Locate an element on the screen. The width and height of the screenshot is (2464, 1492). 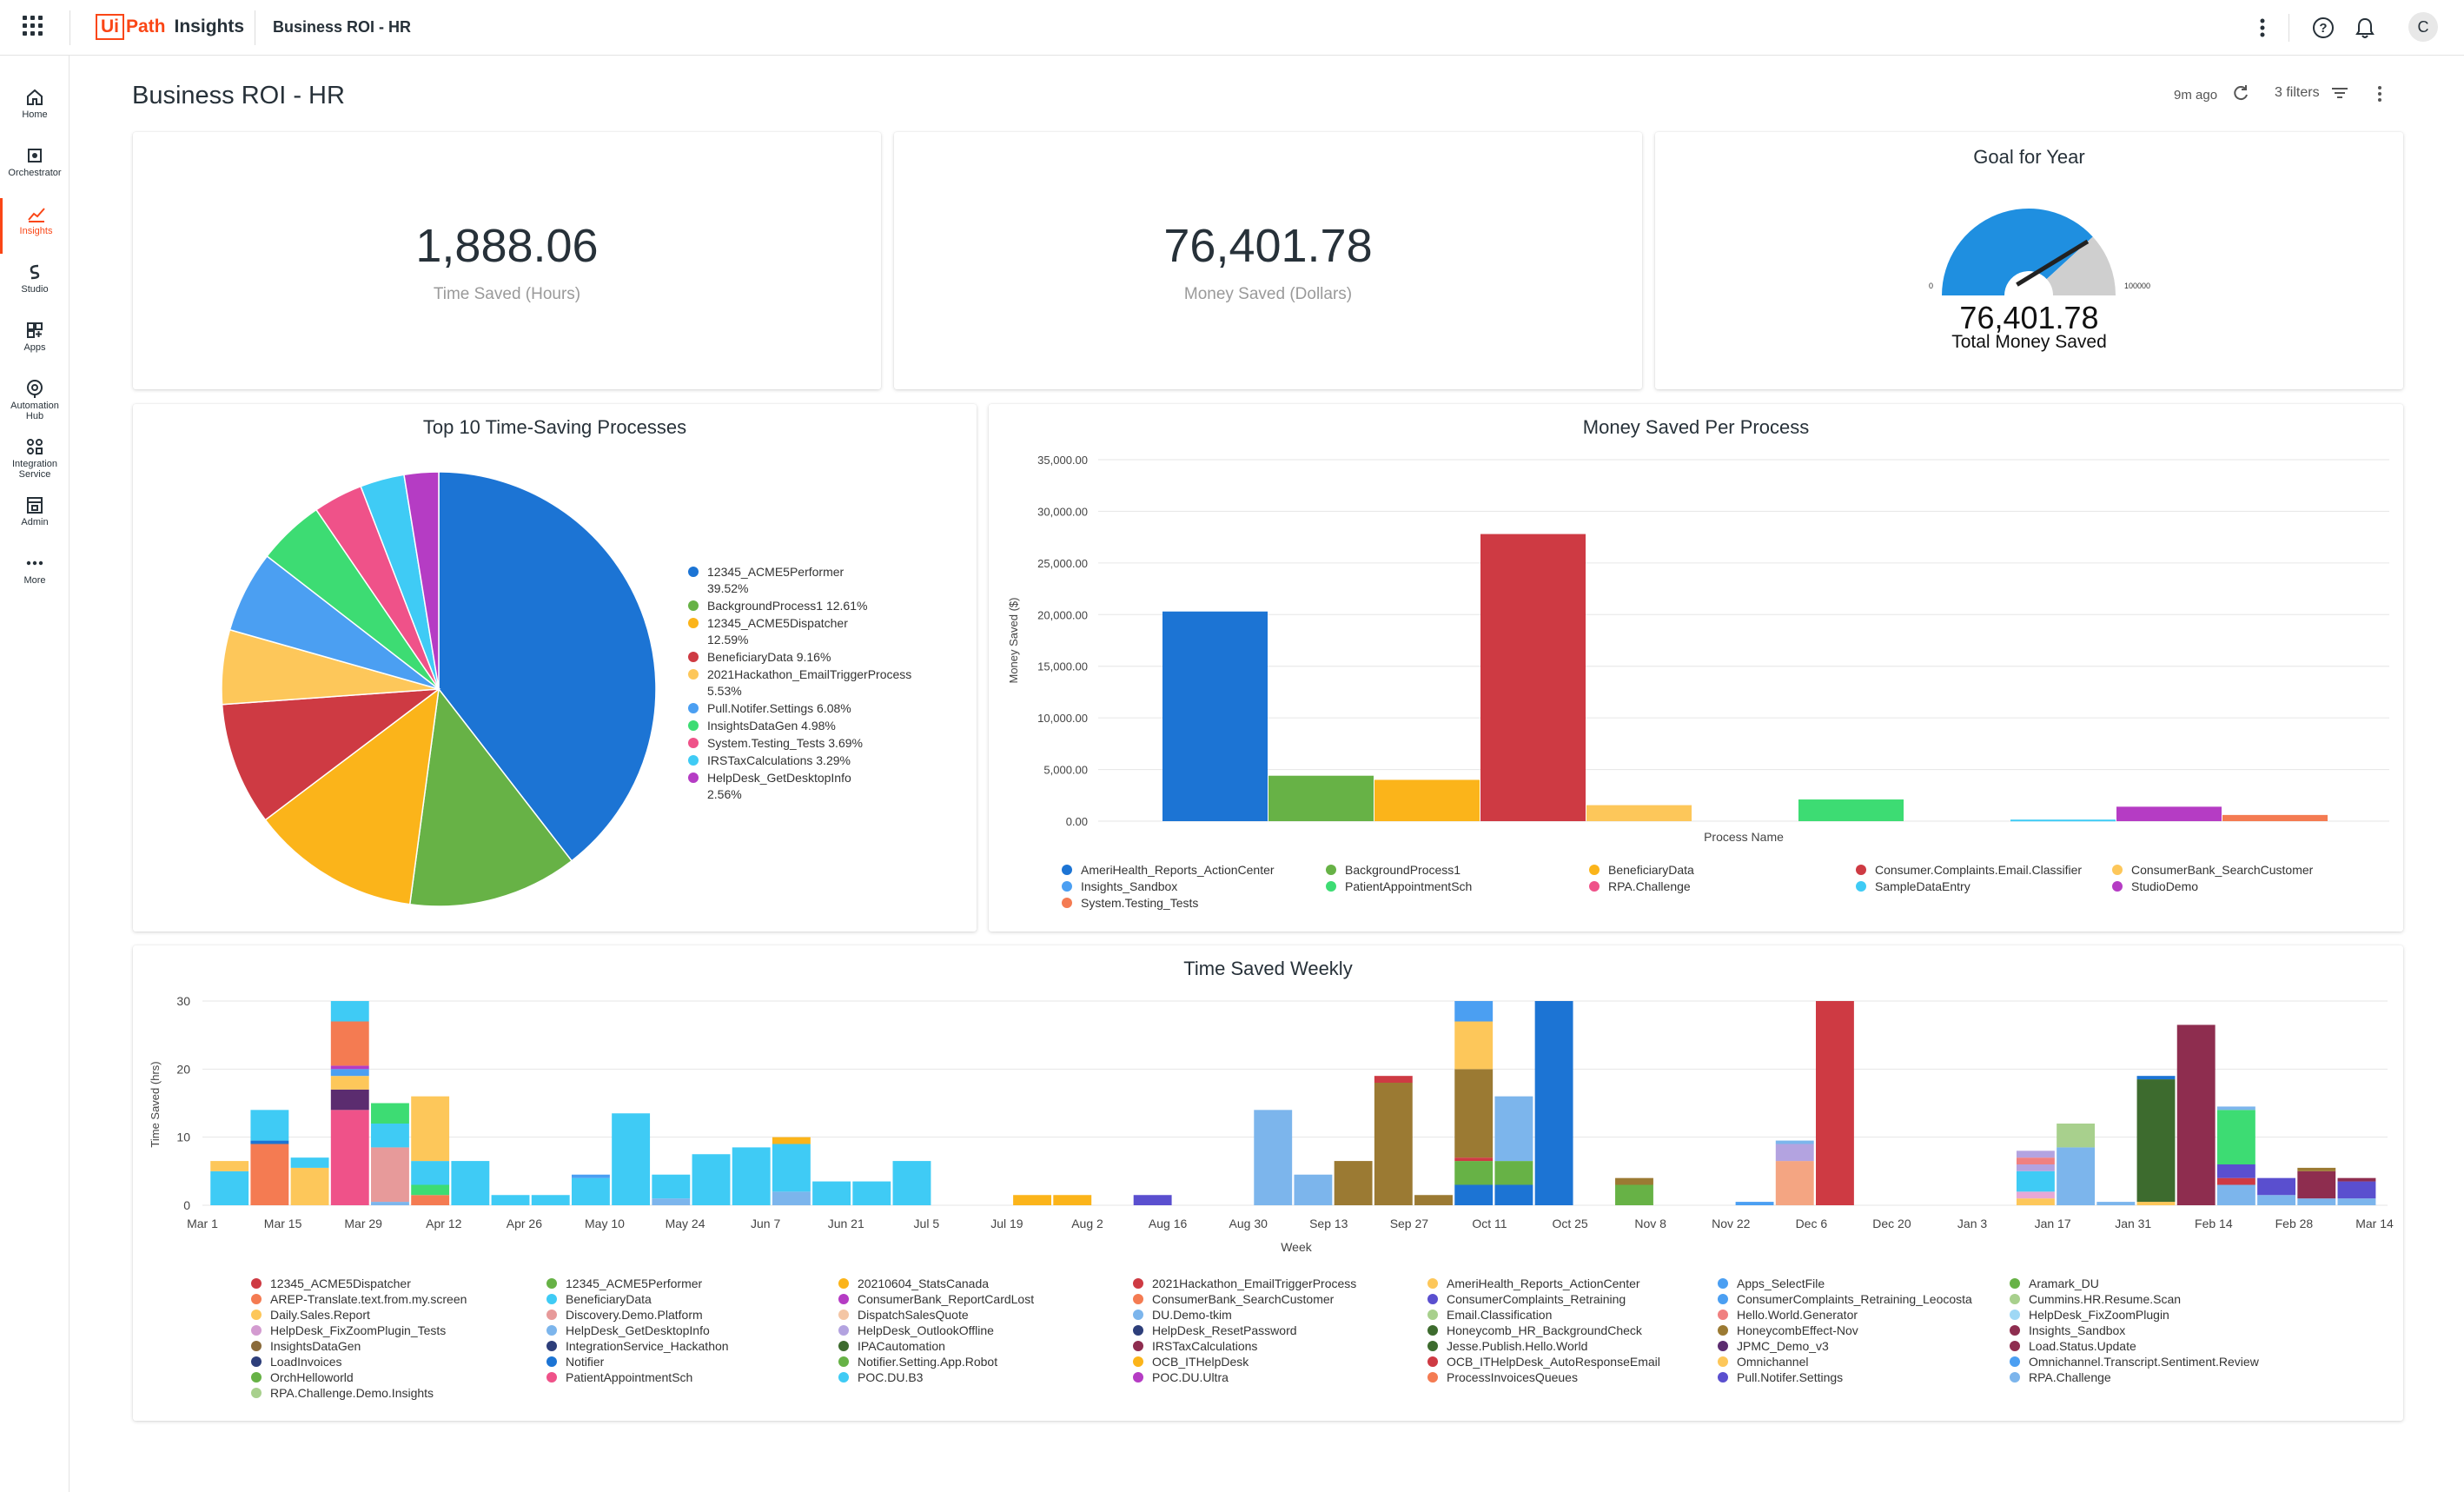
sidebar-item-more: More is located at coordinates (35, 575).